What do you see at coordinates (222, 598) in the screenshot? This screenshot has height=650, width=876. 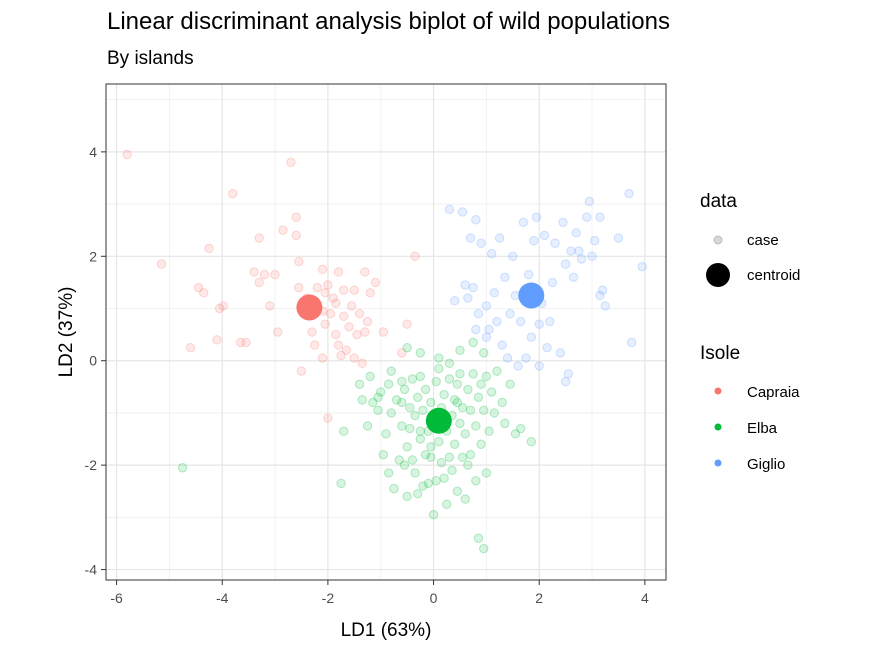 I see `x-tick-label: -4` at bounding box center [222, 598].